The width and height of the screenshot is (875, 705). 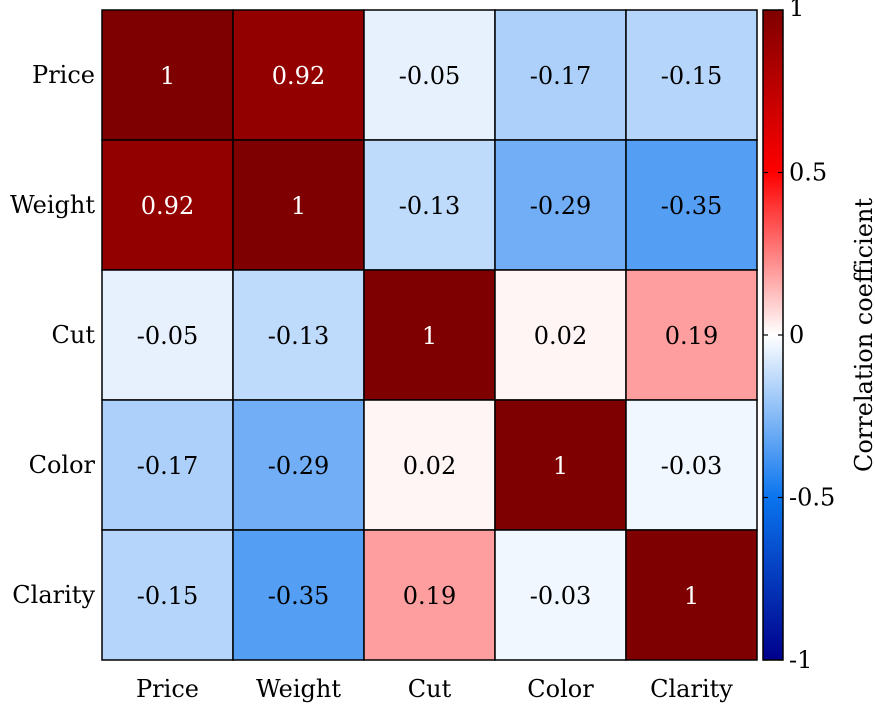 I want to click on column-label: Cut, so click(x=430, y=689).